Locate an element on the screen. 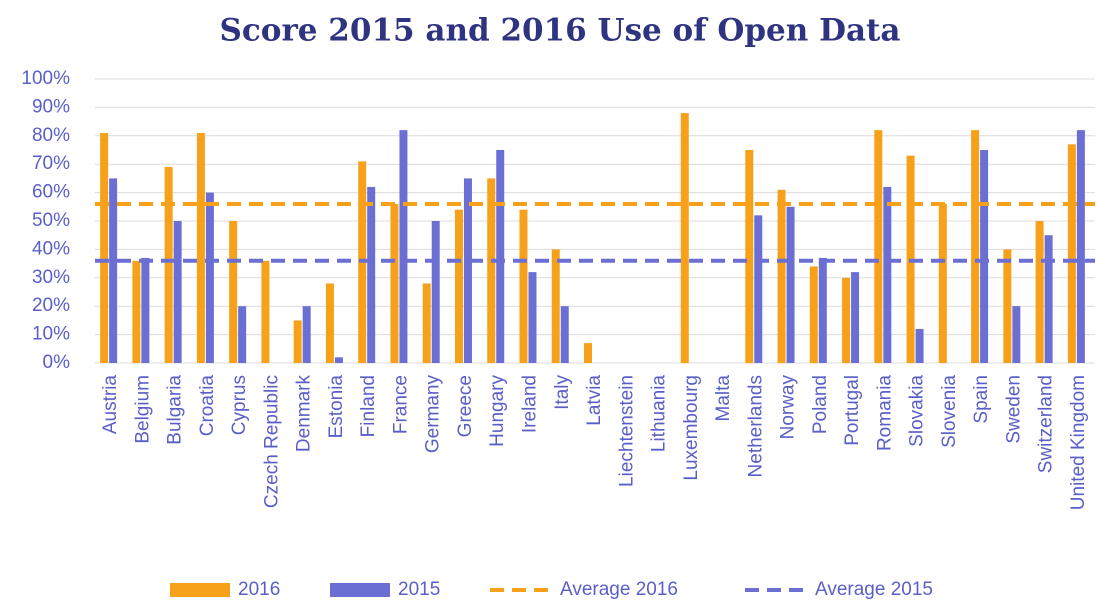 Image resolution: width=1096 pixels, height=603 pixels. x-tick-label: Luxembourg is located at coordinates (691, 428).